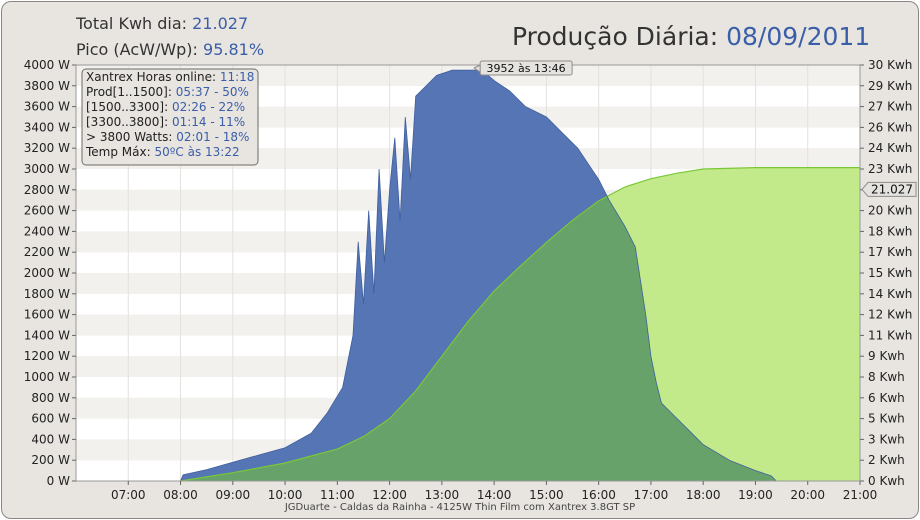 The image size is (920, 520). I want to click on y-left-tick-label: 400 W, so click(50, 439).